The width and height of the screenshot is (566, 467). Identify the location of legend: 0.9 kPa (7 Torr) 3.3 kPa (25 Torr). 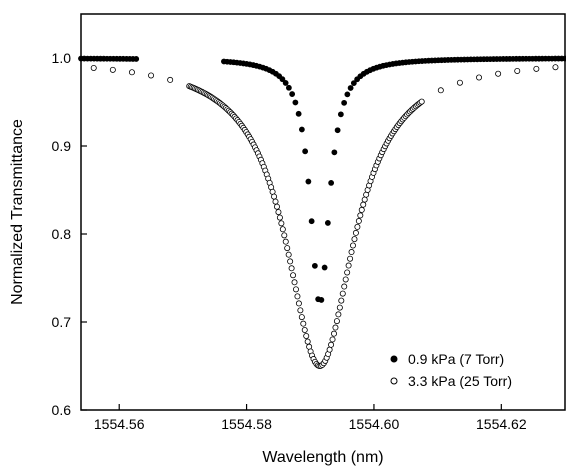
(451, 370).